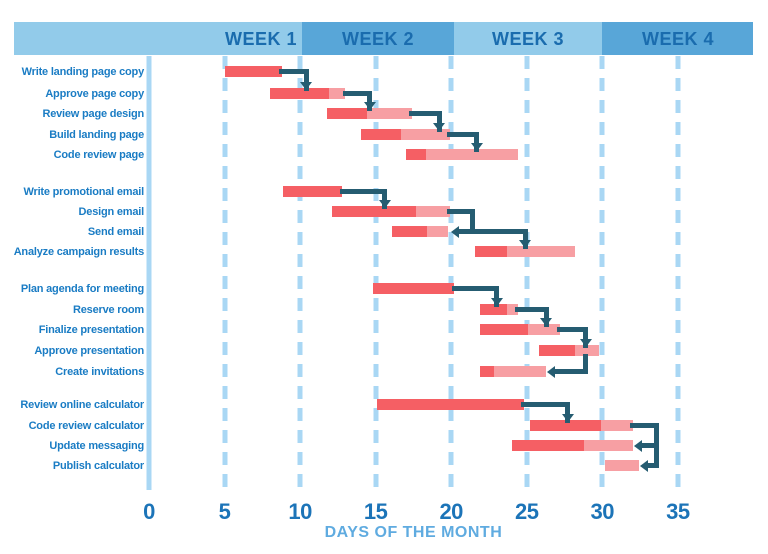  Describe the element at coordinates (678, 511) in the screenshot. I see `tick-label: 35` at that location.